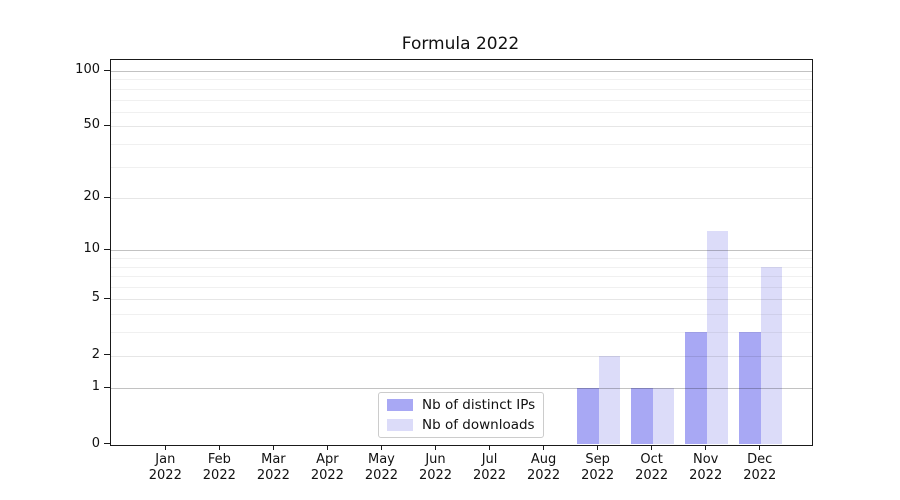 The height and width of the screenshot is (500, 900). What do you see at coordinates (717, 337) in the screenshot?
I see `bar-nov-downloads` at bounding box center [717, 337].